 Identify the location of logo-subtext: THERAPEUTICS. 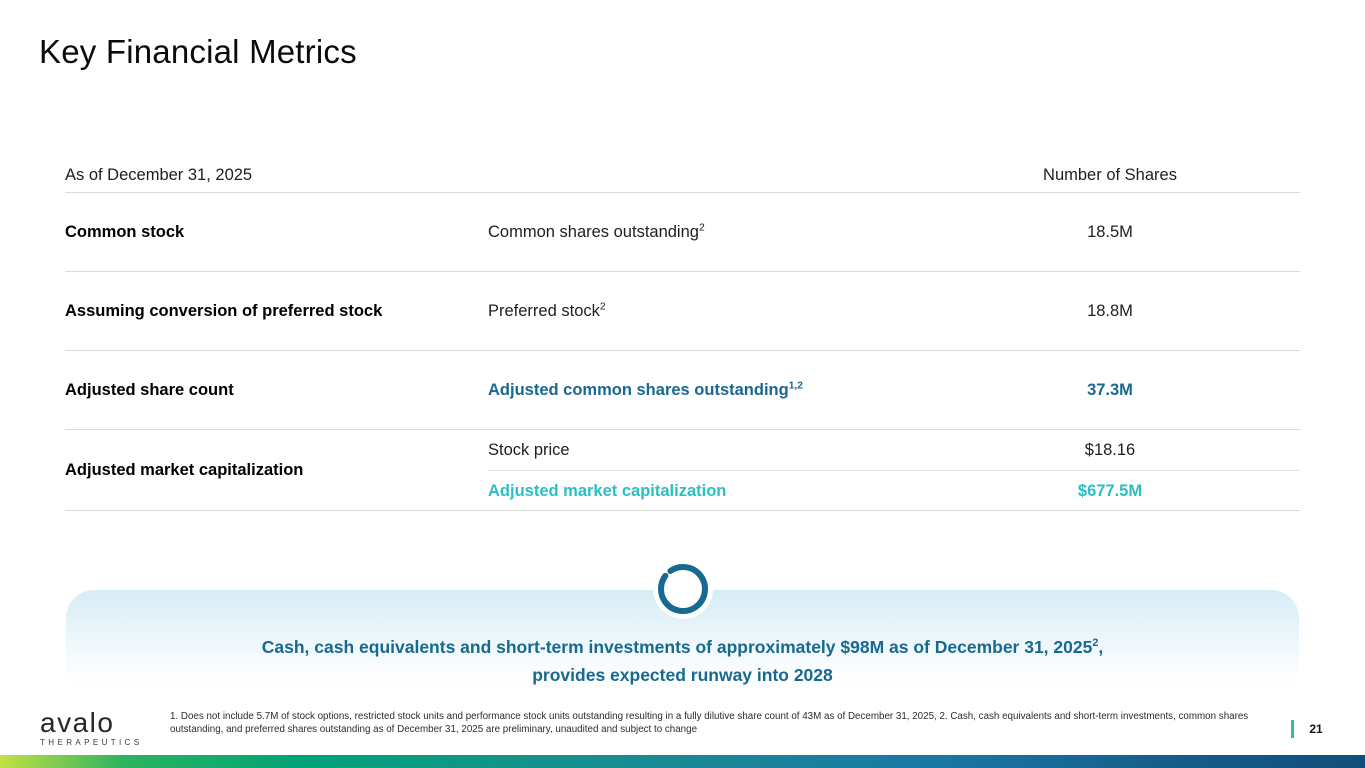
(91, 742).